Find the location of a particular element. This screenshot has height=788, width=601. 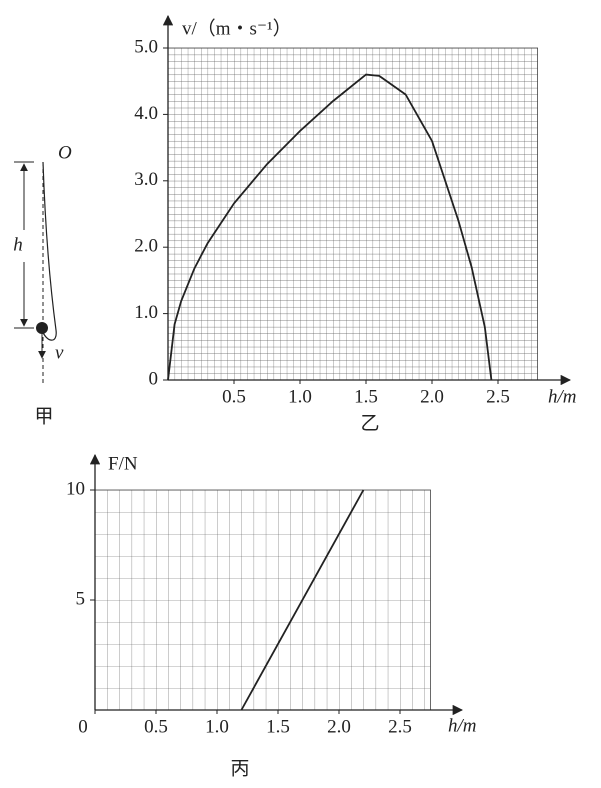

y-tick-label: 0 is located at coordinates (154, 378).